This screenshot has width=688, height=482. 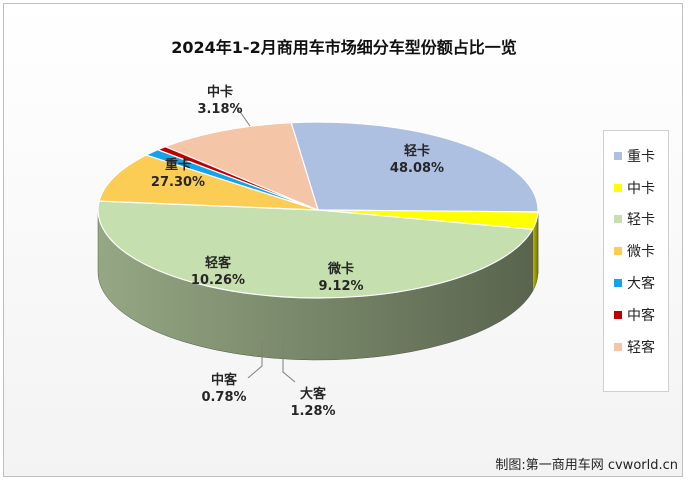 What do you see at coordinates (223, 380) in the screenshot?
I see `data-label-name: 中客` at bounding box center [223, 380].